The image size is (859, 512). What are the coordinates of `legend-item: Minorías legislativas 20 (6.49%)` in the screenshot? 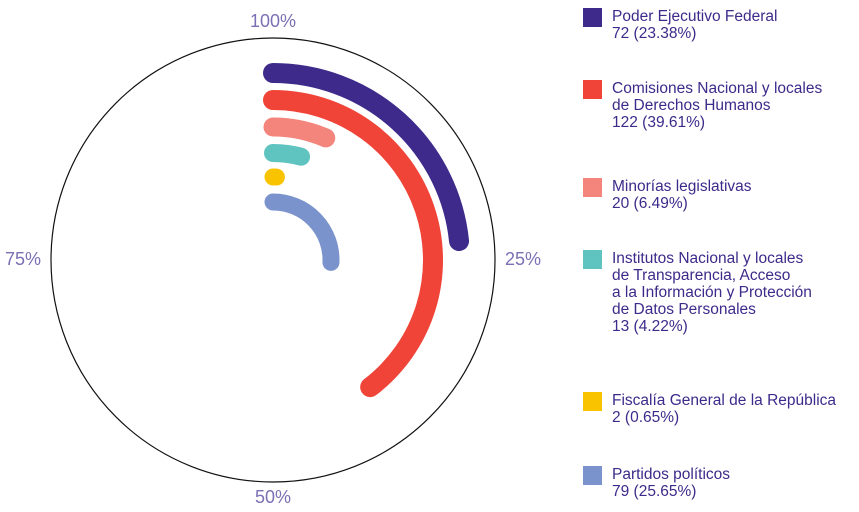 It's located at (721, 195).